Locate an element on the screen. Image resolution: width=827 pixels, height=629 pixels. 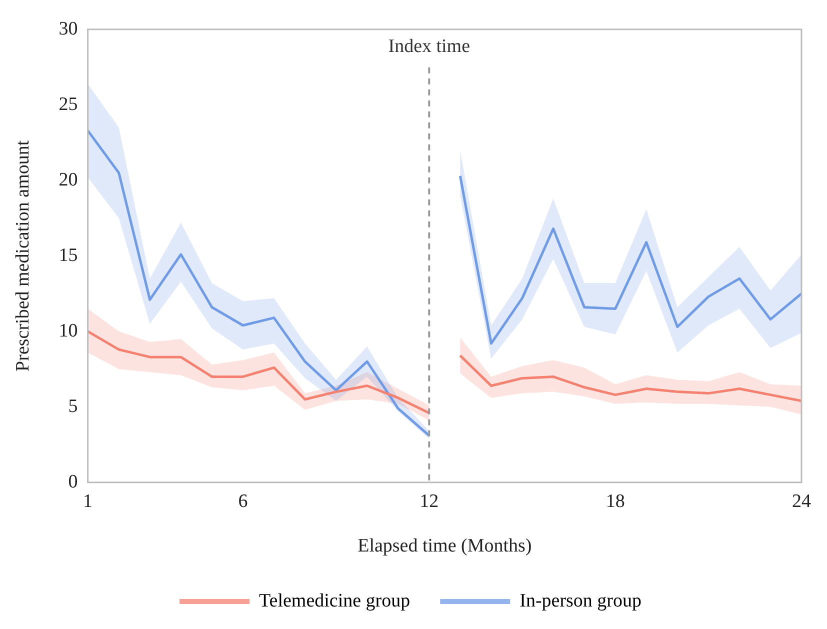
ref-line-label: Index time is located at coordinates (429, 46).